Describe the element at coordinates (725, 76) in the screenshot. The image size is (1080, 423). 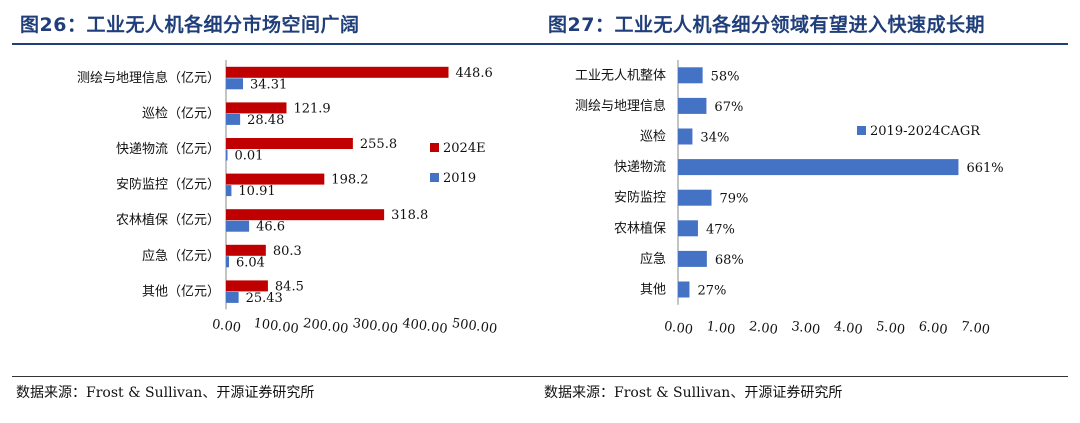
I see `data-label: 58%` at that location.